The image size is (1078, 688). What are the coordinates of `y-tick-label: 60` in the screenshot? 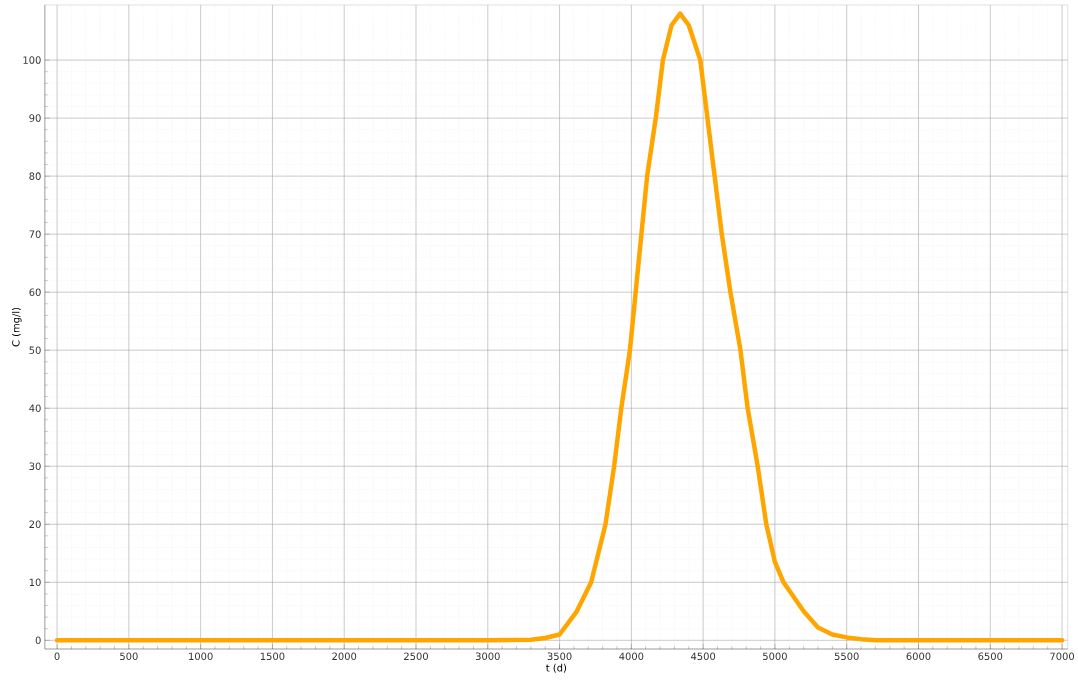 It's located at (35, 292).